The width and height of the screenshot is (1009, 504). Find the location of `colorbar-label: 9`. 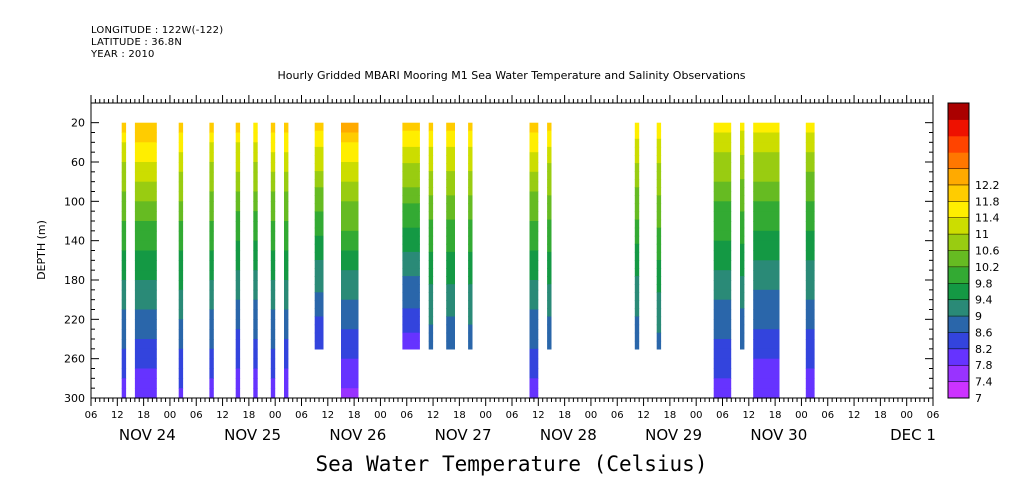

colorbar-label: 9 is located at coordinates (978, 316).